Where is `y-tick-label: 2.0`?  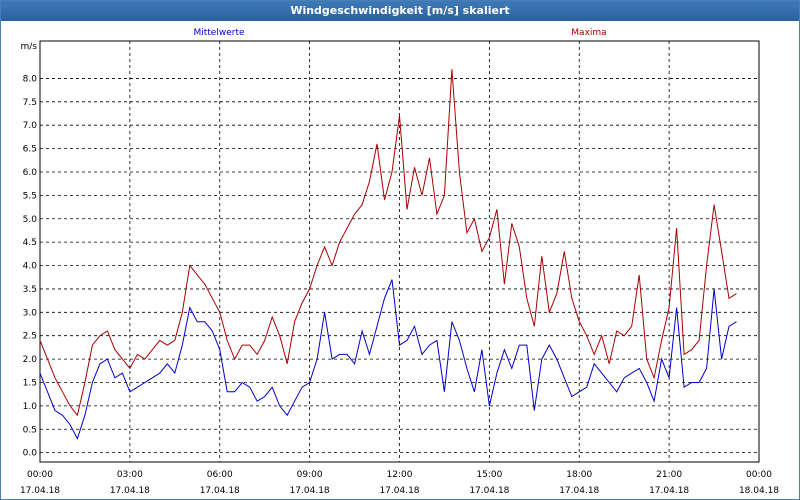 y-tick-label: 2.0 is located at coordinates (30, 360).